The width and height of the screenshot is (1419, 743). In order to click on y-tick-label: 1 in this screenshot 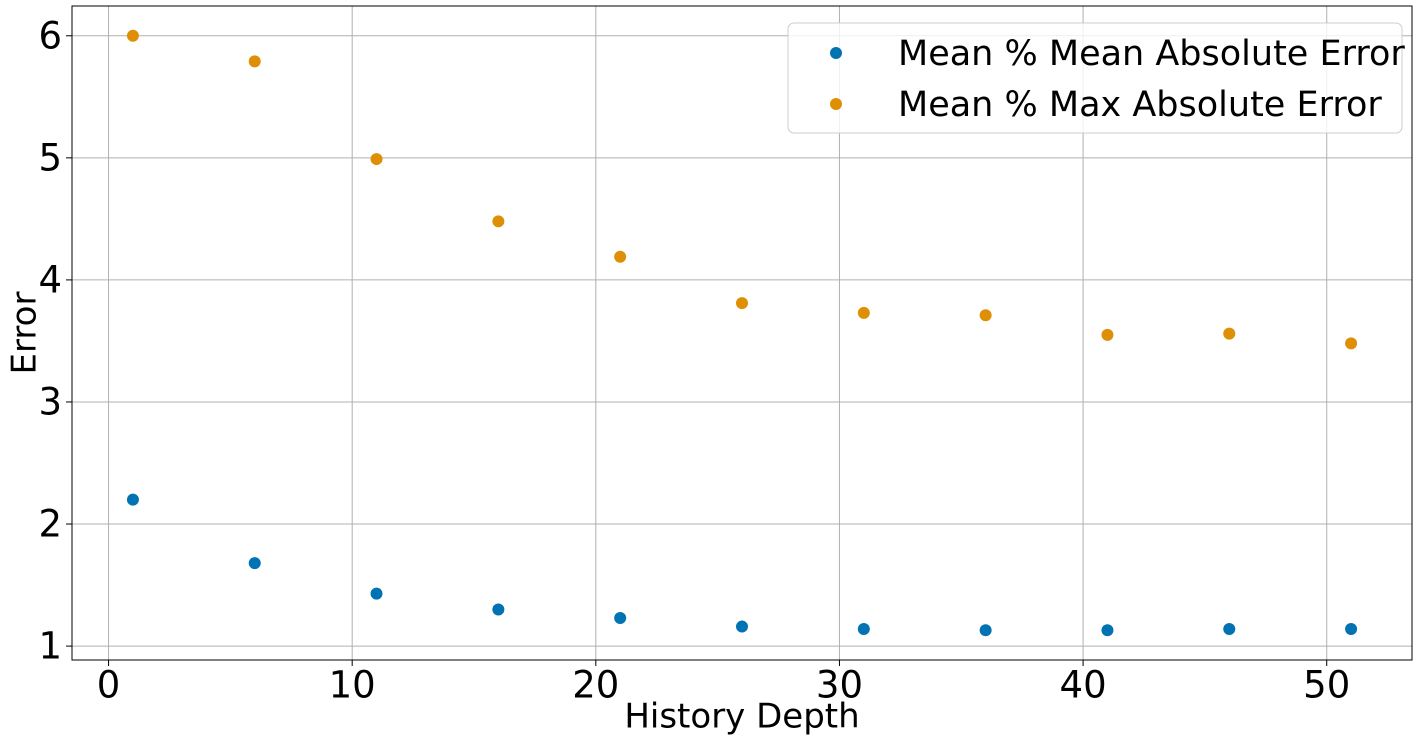, I will do `click(50, 646)`.